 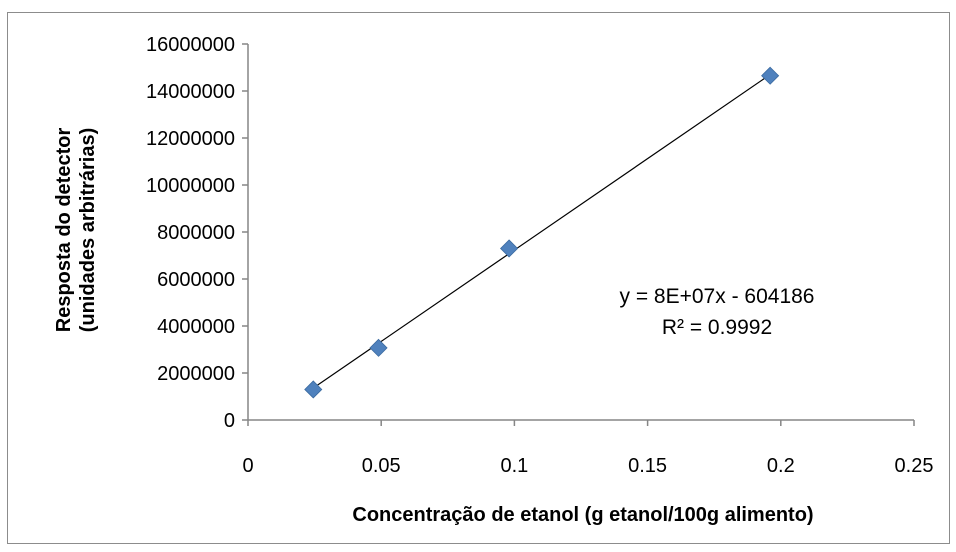 I want to click on x-ticks: 0 0.05 0.1 0.15 0.2 0.25, so click(x=587, y=448).